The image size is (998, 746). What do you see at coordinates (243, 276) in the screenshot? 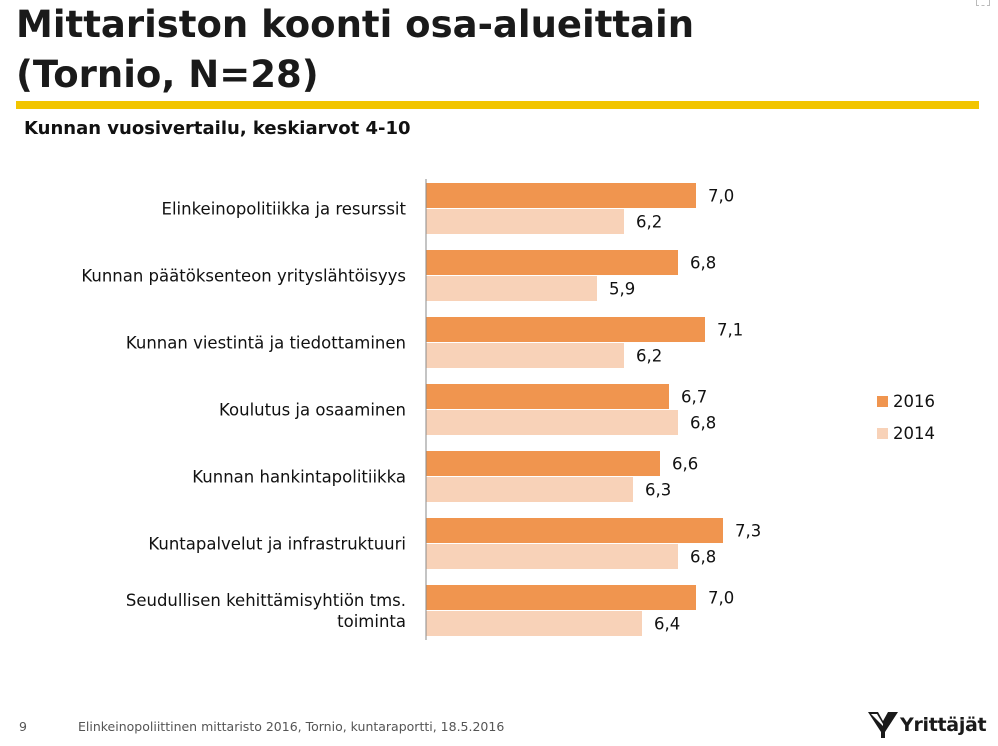
I see `category-label-2: Kunnan päätöksenteon yrityslähtöisyys` at bounding box center [243, 276].